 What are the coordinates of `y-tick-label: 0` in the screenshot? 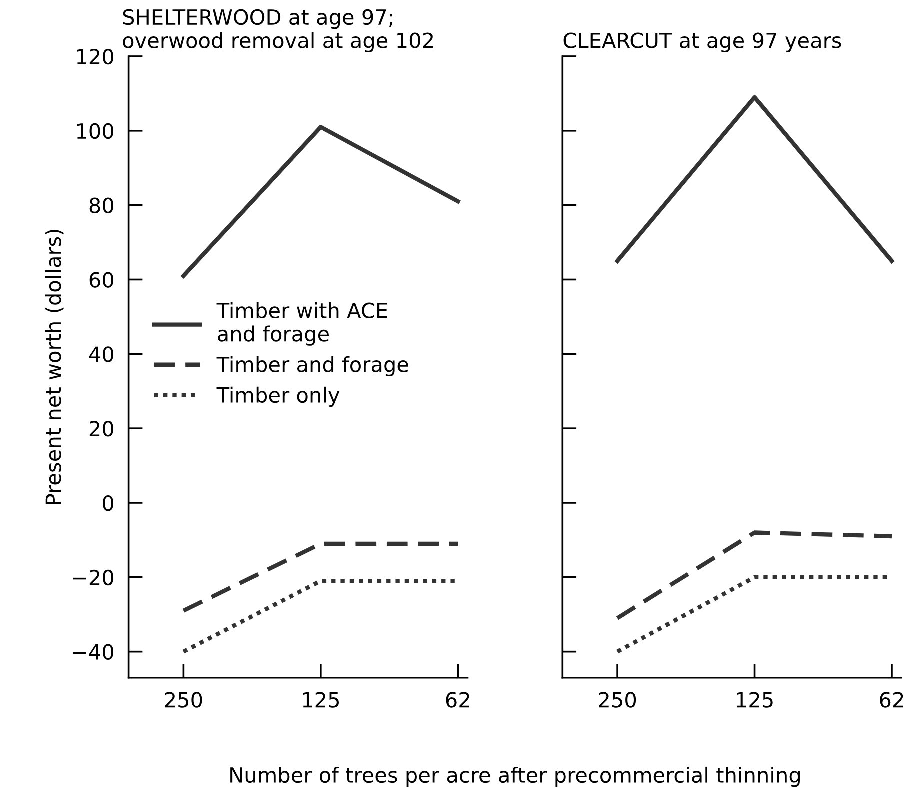 It's located at (108, 503).